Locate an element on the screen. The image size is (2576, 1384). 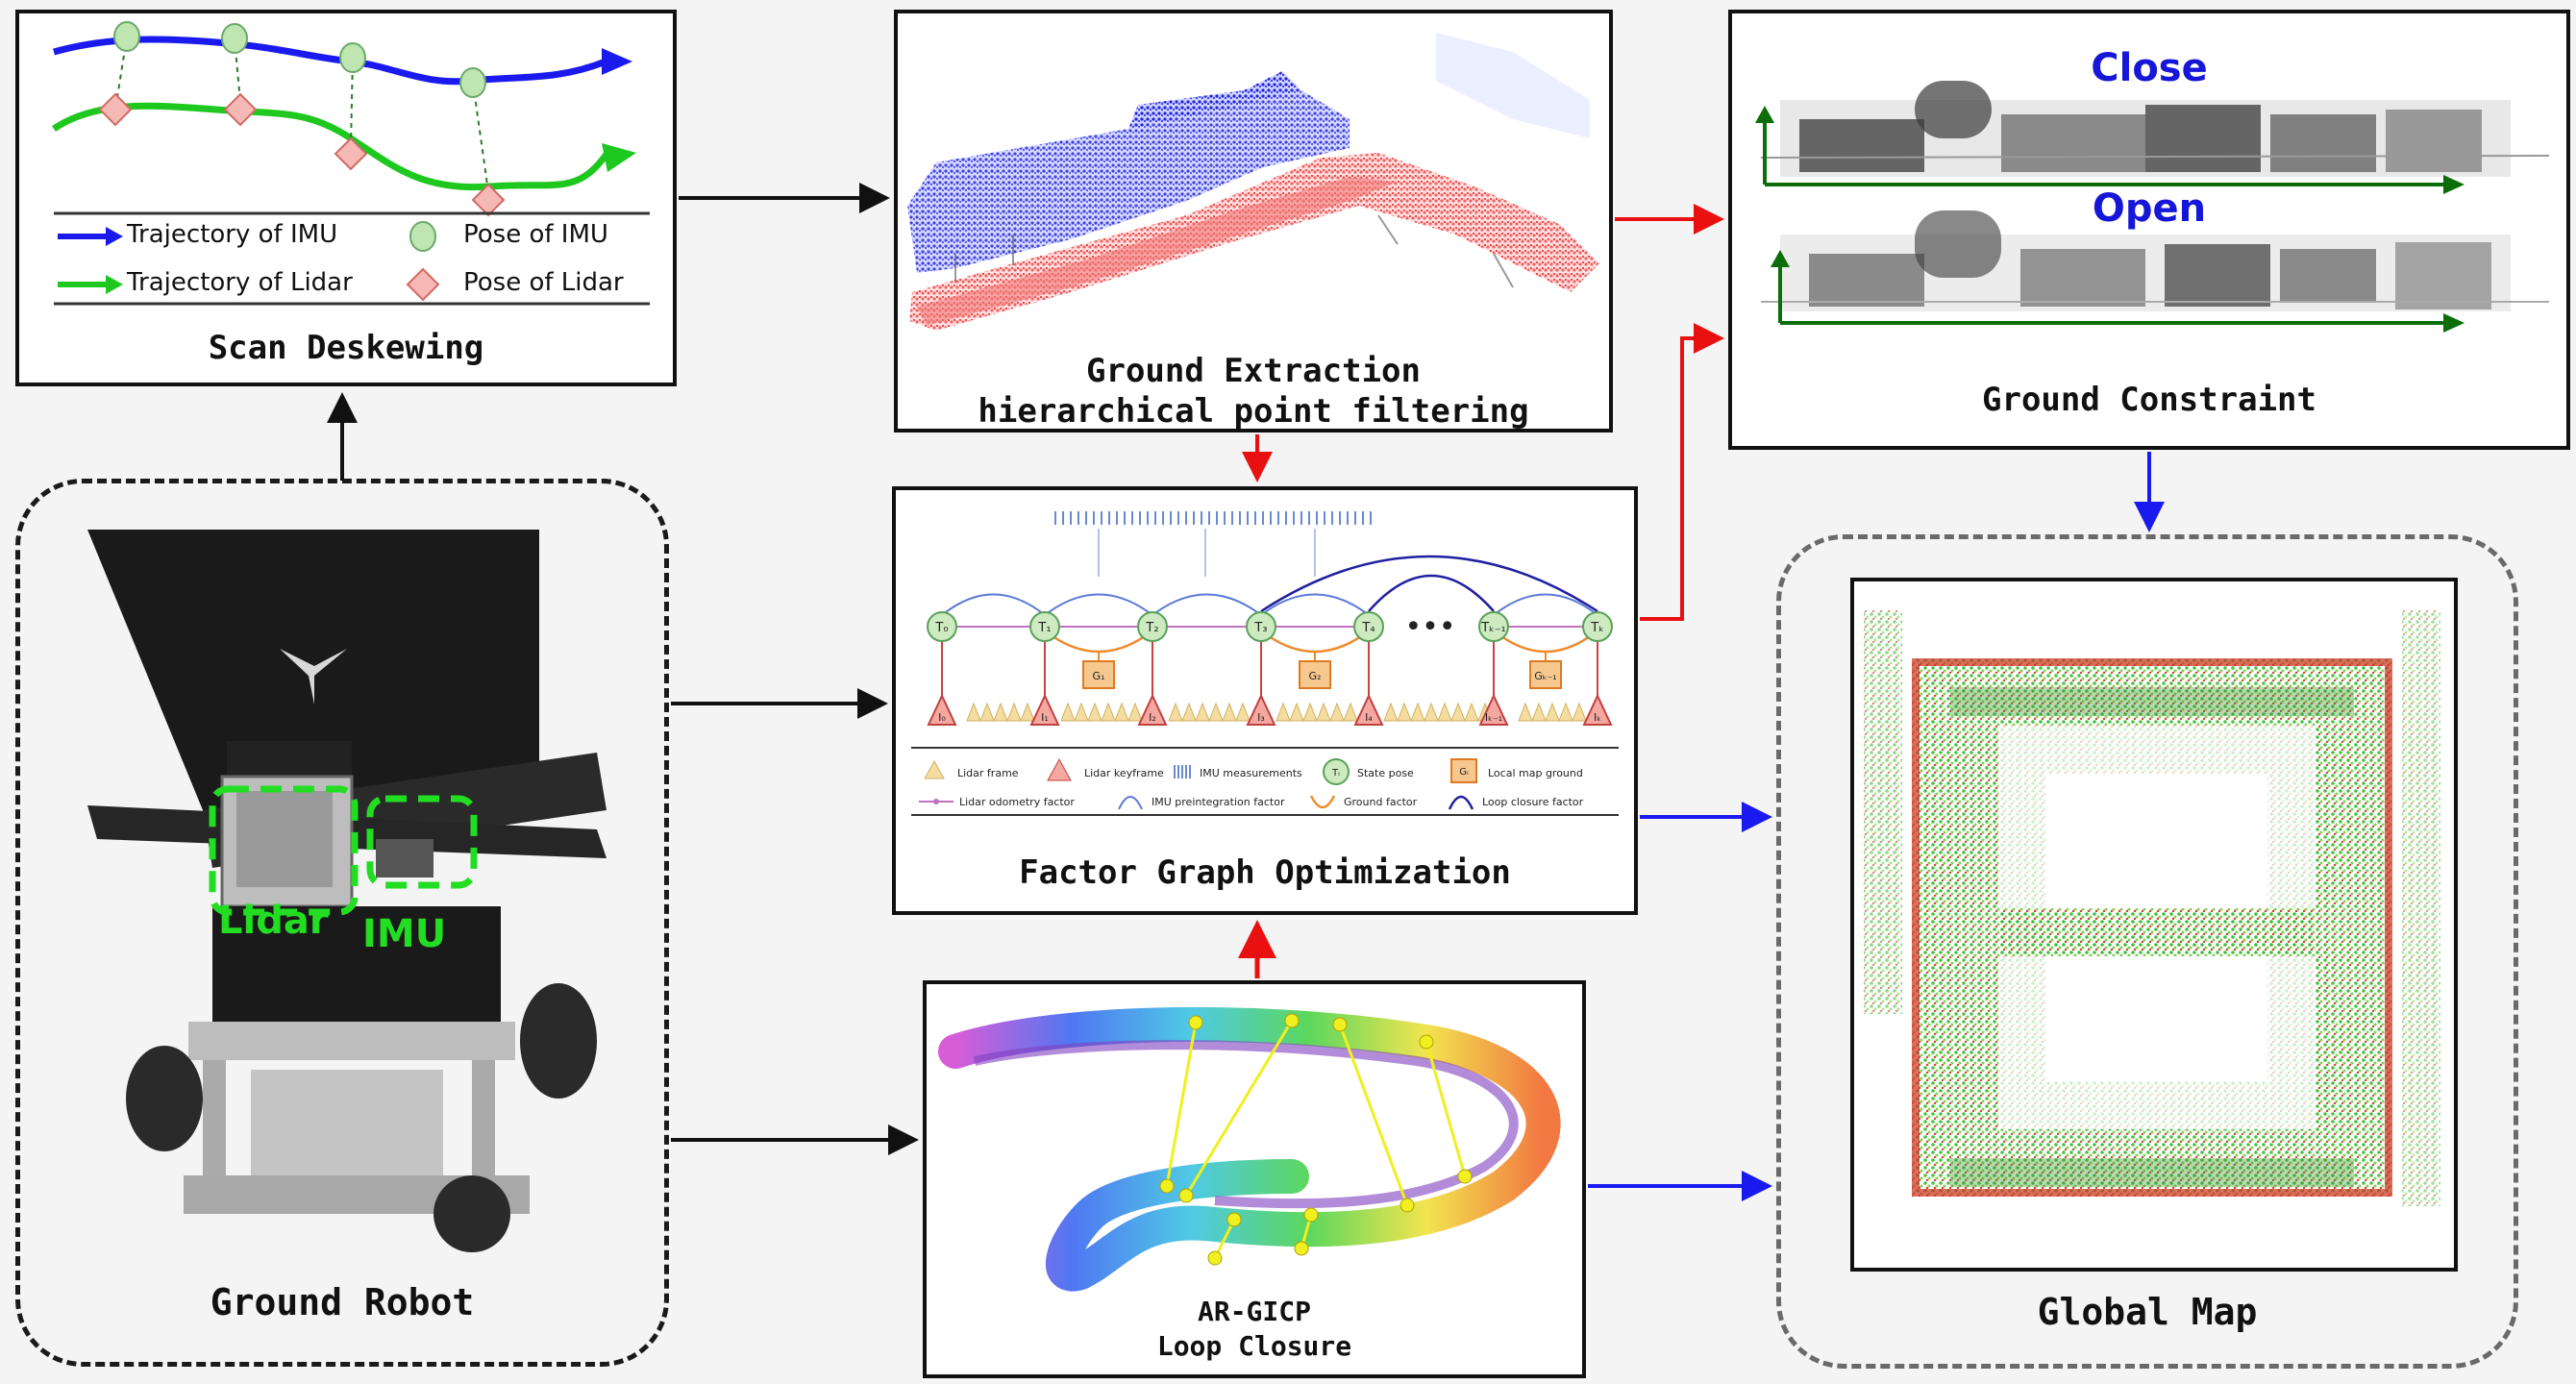
loop-closure-title: AR-GICP is located at coordinates (1254, 1311).